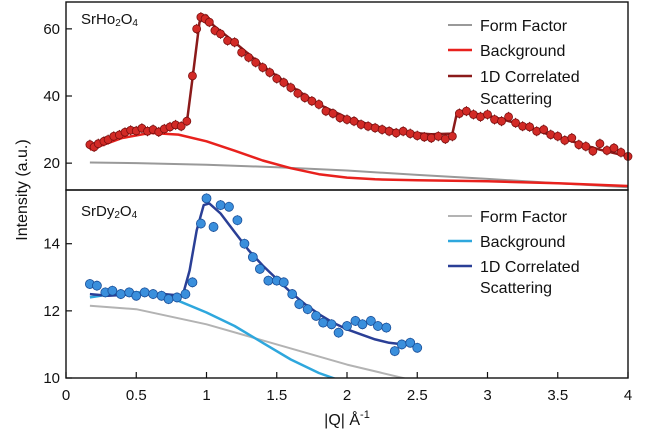  I want to click on panel-srho2o4-label: SrHo2O4, so click(109, 20).